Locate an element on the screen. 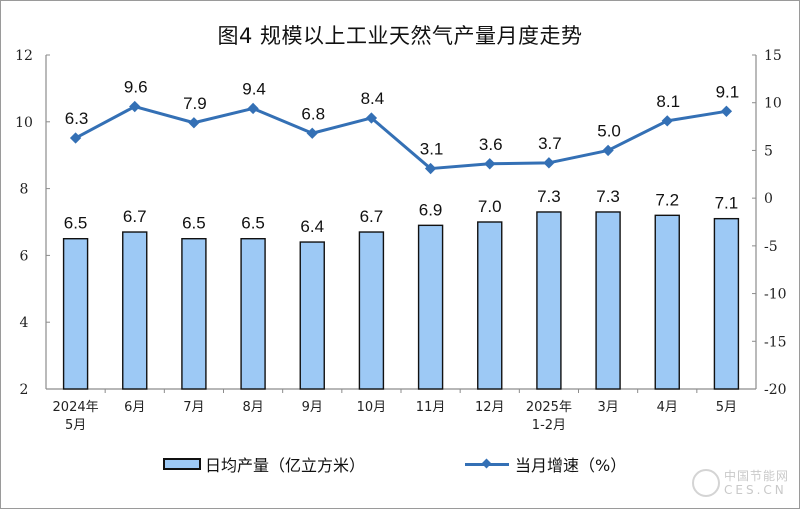 This screenshot has height=509, width=800. legend-bar-swatch-icon is located at coordinates (182, 464).